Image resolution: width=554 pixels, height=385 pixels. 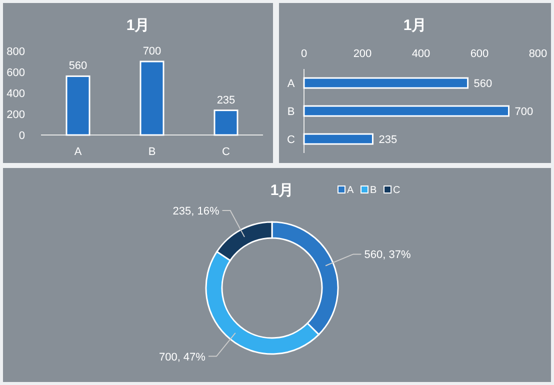 What do you see at coordinates (196, 212) in the screenshot?
I see `data-label: 235, 16%` at bounding box center [196, 212].